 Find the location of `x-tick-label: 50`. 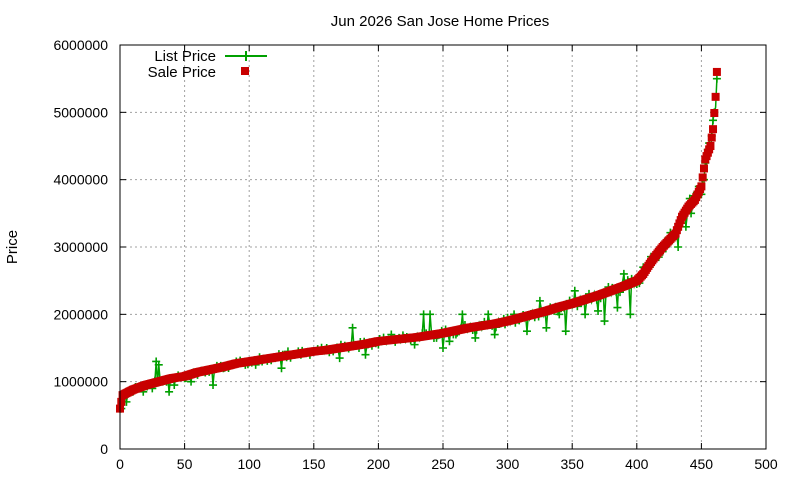

x-tick-label: 50 is located at coordinates (185, 464).